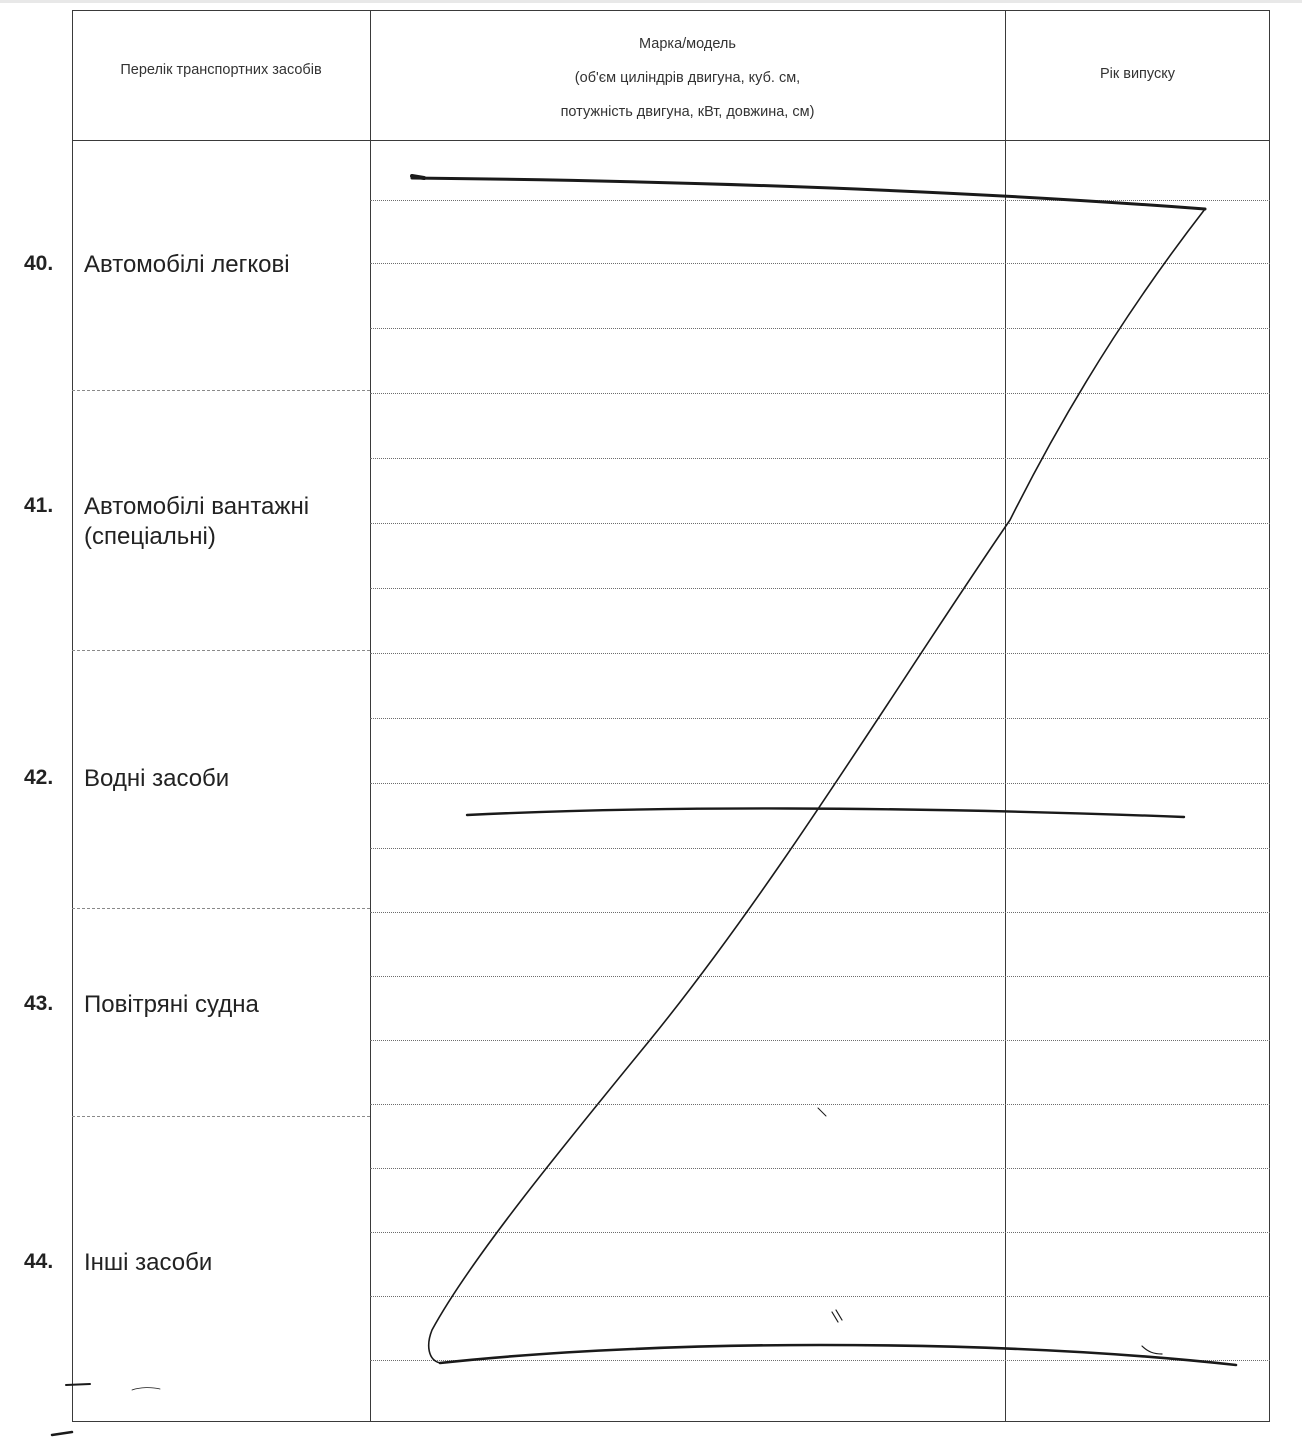 The width and height of the screenshot is (1302, 1450). Describe the element at coordinates (39, 1261) in the screenshot. I see `row-number-44: 44.` at that location.